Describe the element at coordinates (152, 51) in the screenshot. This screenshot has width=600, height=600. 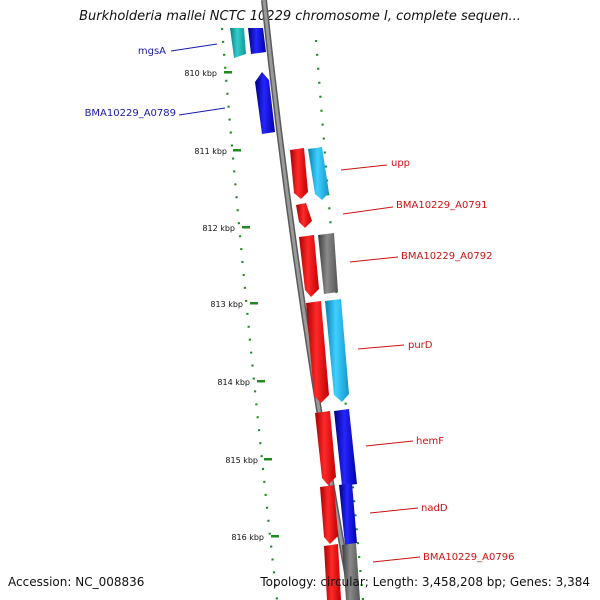
I see `gene-label-mgsA: mgsA` at that location.